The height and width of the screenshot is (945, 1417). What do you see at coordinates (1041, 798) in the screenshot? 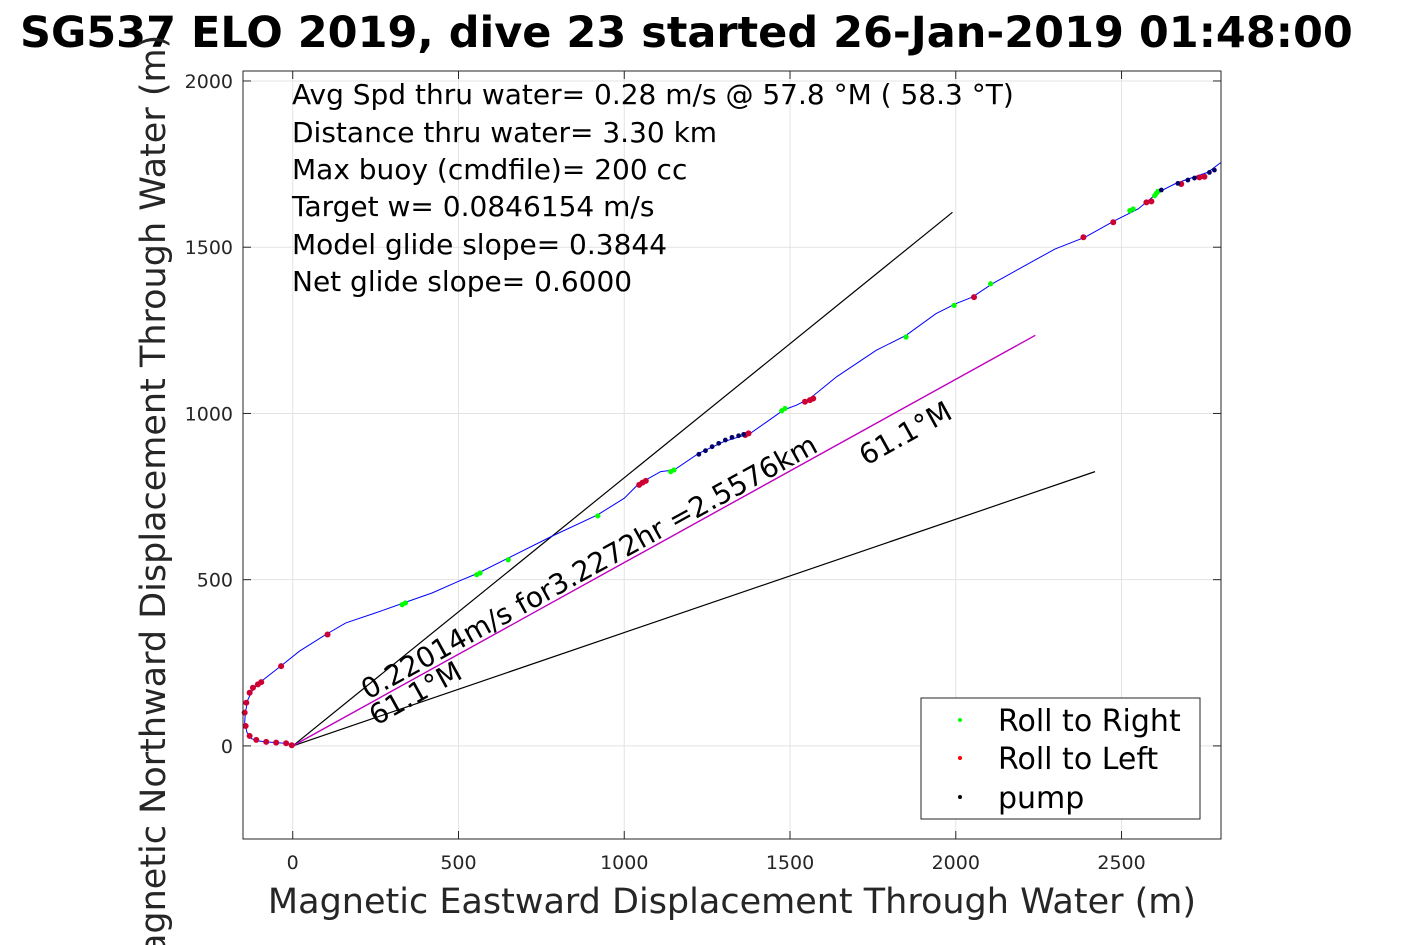
I see `legend-label-pump: pump` at bounding box center [1041, 798].